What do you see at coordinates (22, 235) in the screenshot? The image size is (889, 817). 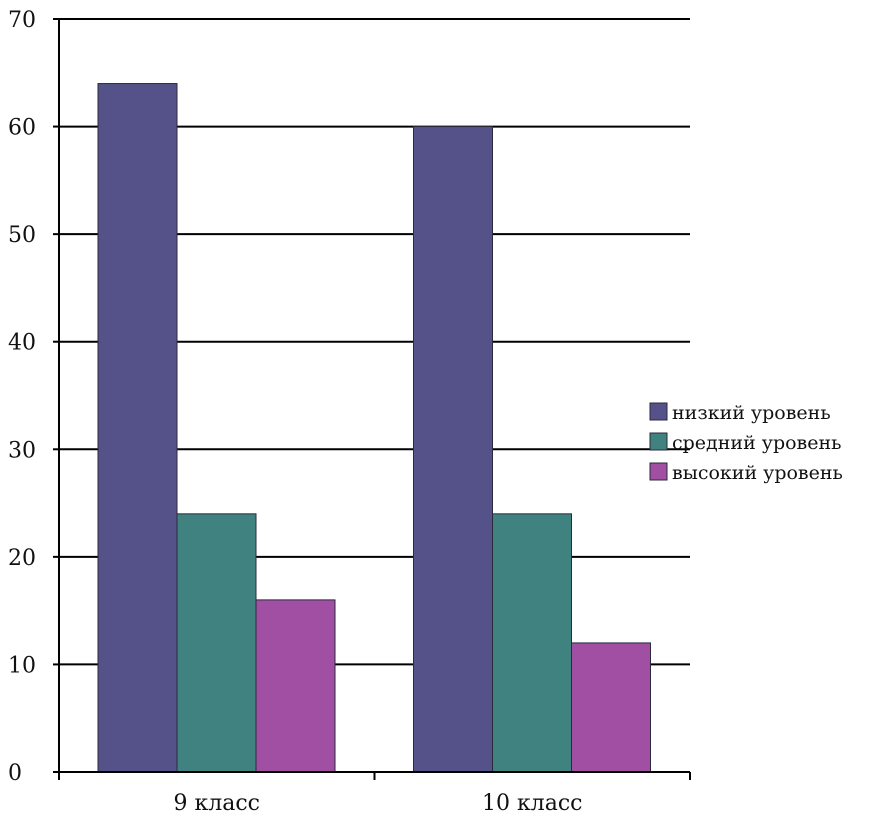 I see `y-tick-label: 50` at bounding box center [22, 235].